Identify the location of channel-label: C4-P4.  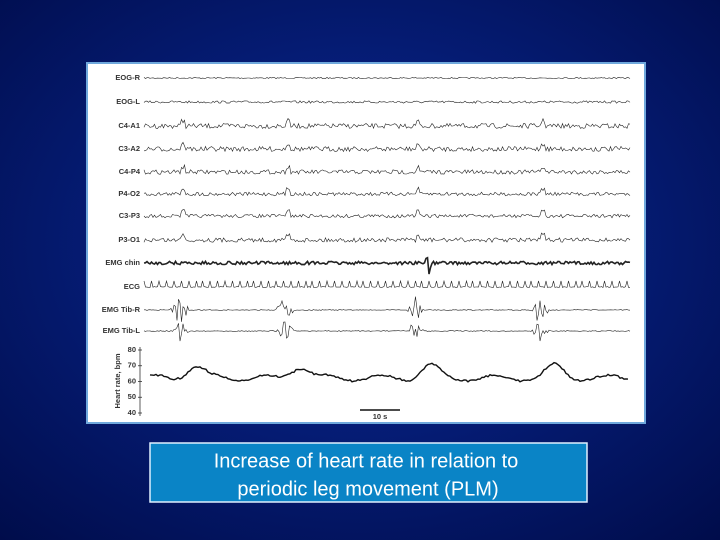
(130, 171).